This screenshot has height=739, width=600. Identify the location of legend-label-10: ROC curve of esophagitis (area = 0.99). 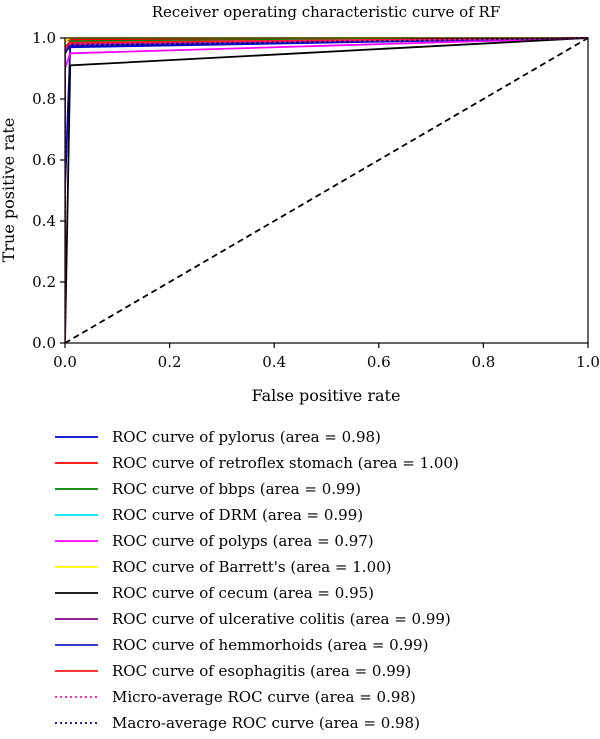
(261, 671).